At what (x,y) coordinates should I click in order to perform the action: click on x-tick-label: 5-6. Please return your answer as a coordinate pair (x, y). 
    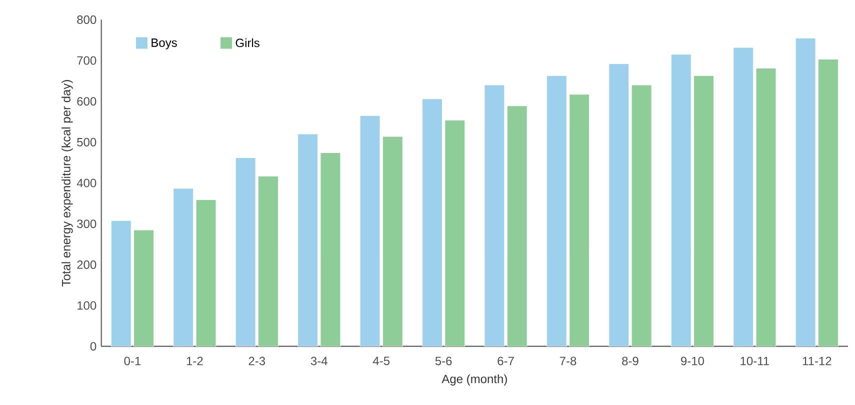
    Looking at the image, I should click on (443, 361).